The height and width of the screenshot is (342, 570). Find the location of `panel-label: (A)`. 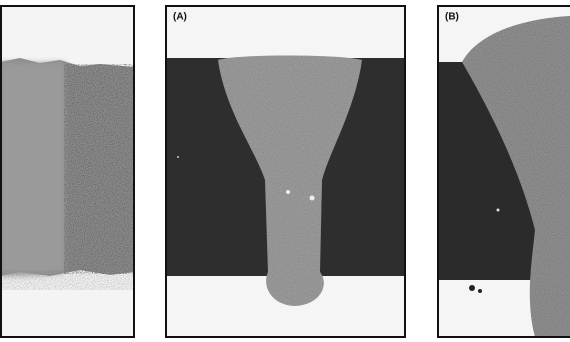

panel-label: (A) is located at coordinates (180, 17).